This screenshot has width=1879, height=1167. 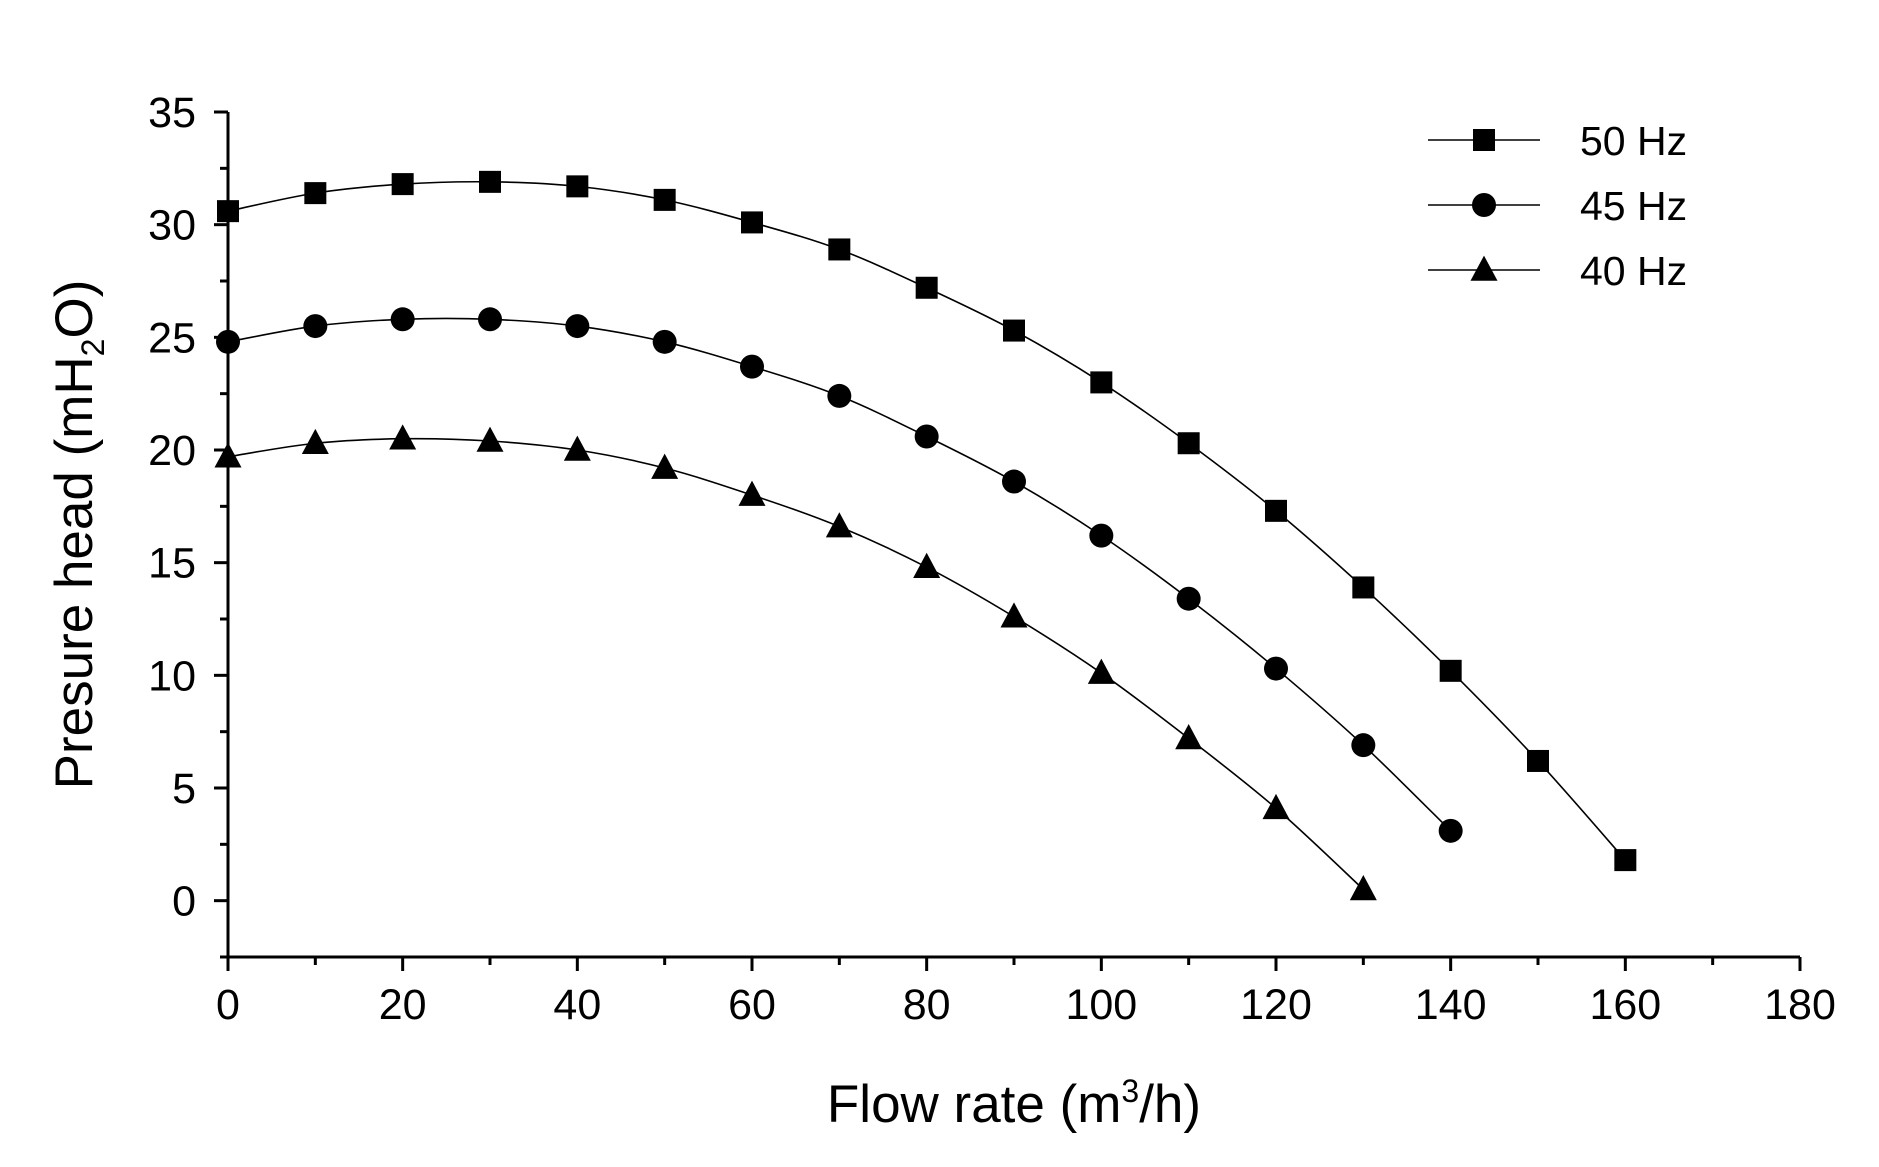 What do you see at coordinates (1625, 1005) in the screenshot?
I see `x-tick-label: 160` at bounding box center [1625, 1005].